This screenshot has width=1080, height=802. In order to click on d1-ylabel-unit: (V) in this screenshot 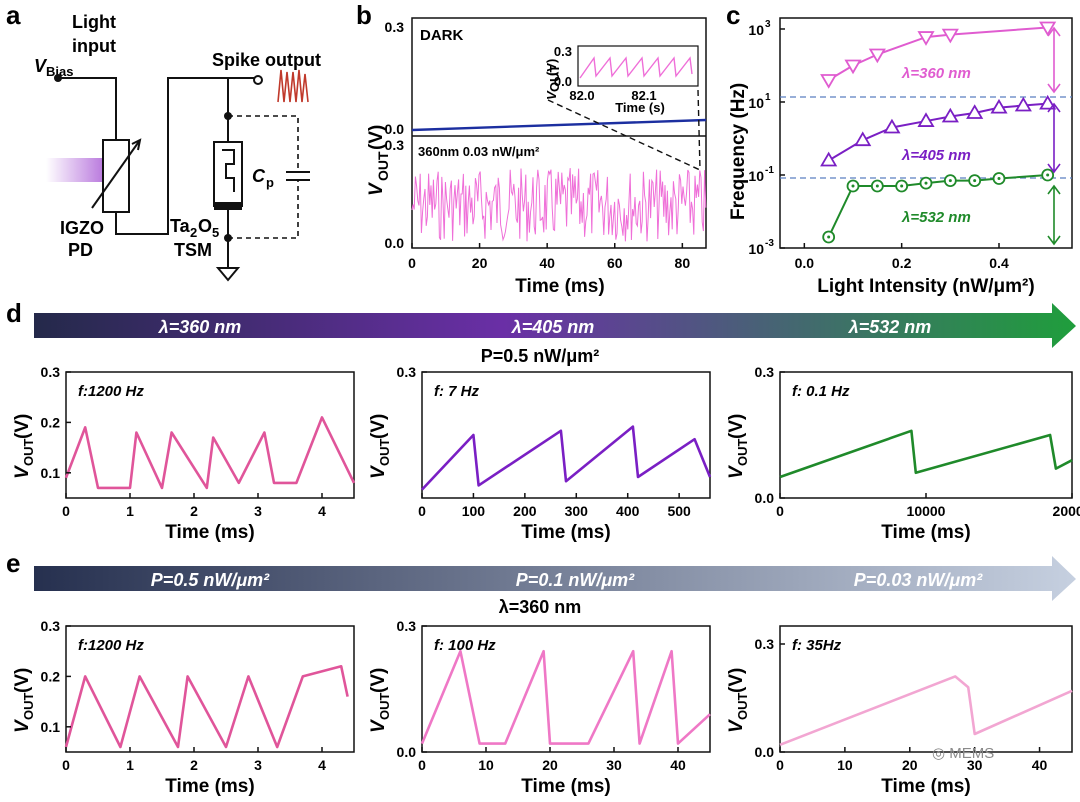, I will do `click(22, 426)`.